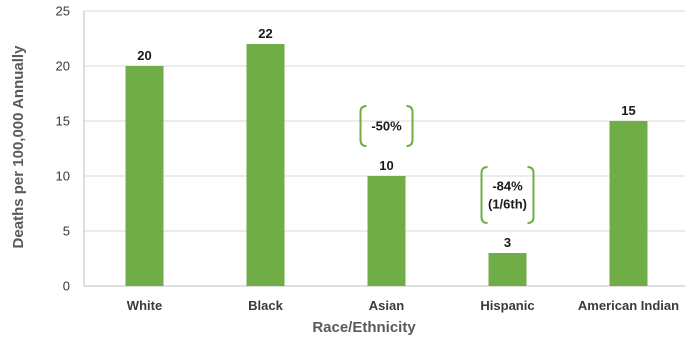  I want to click on y-tick-label: 10, so click(63, 176).